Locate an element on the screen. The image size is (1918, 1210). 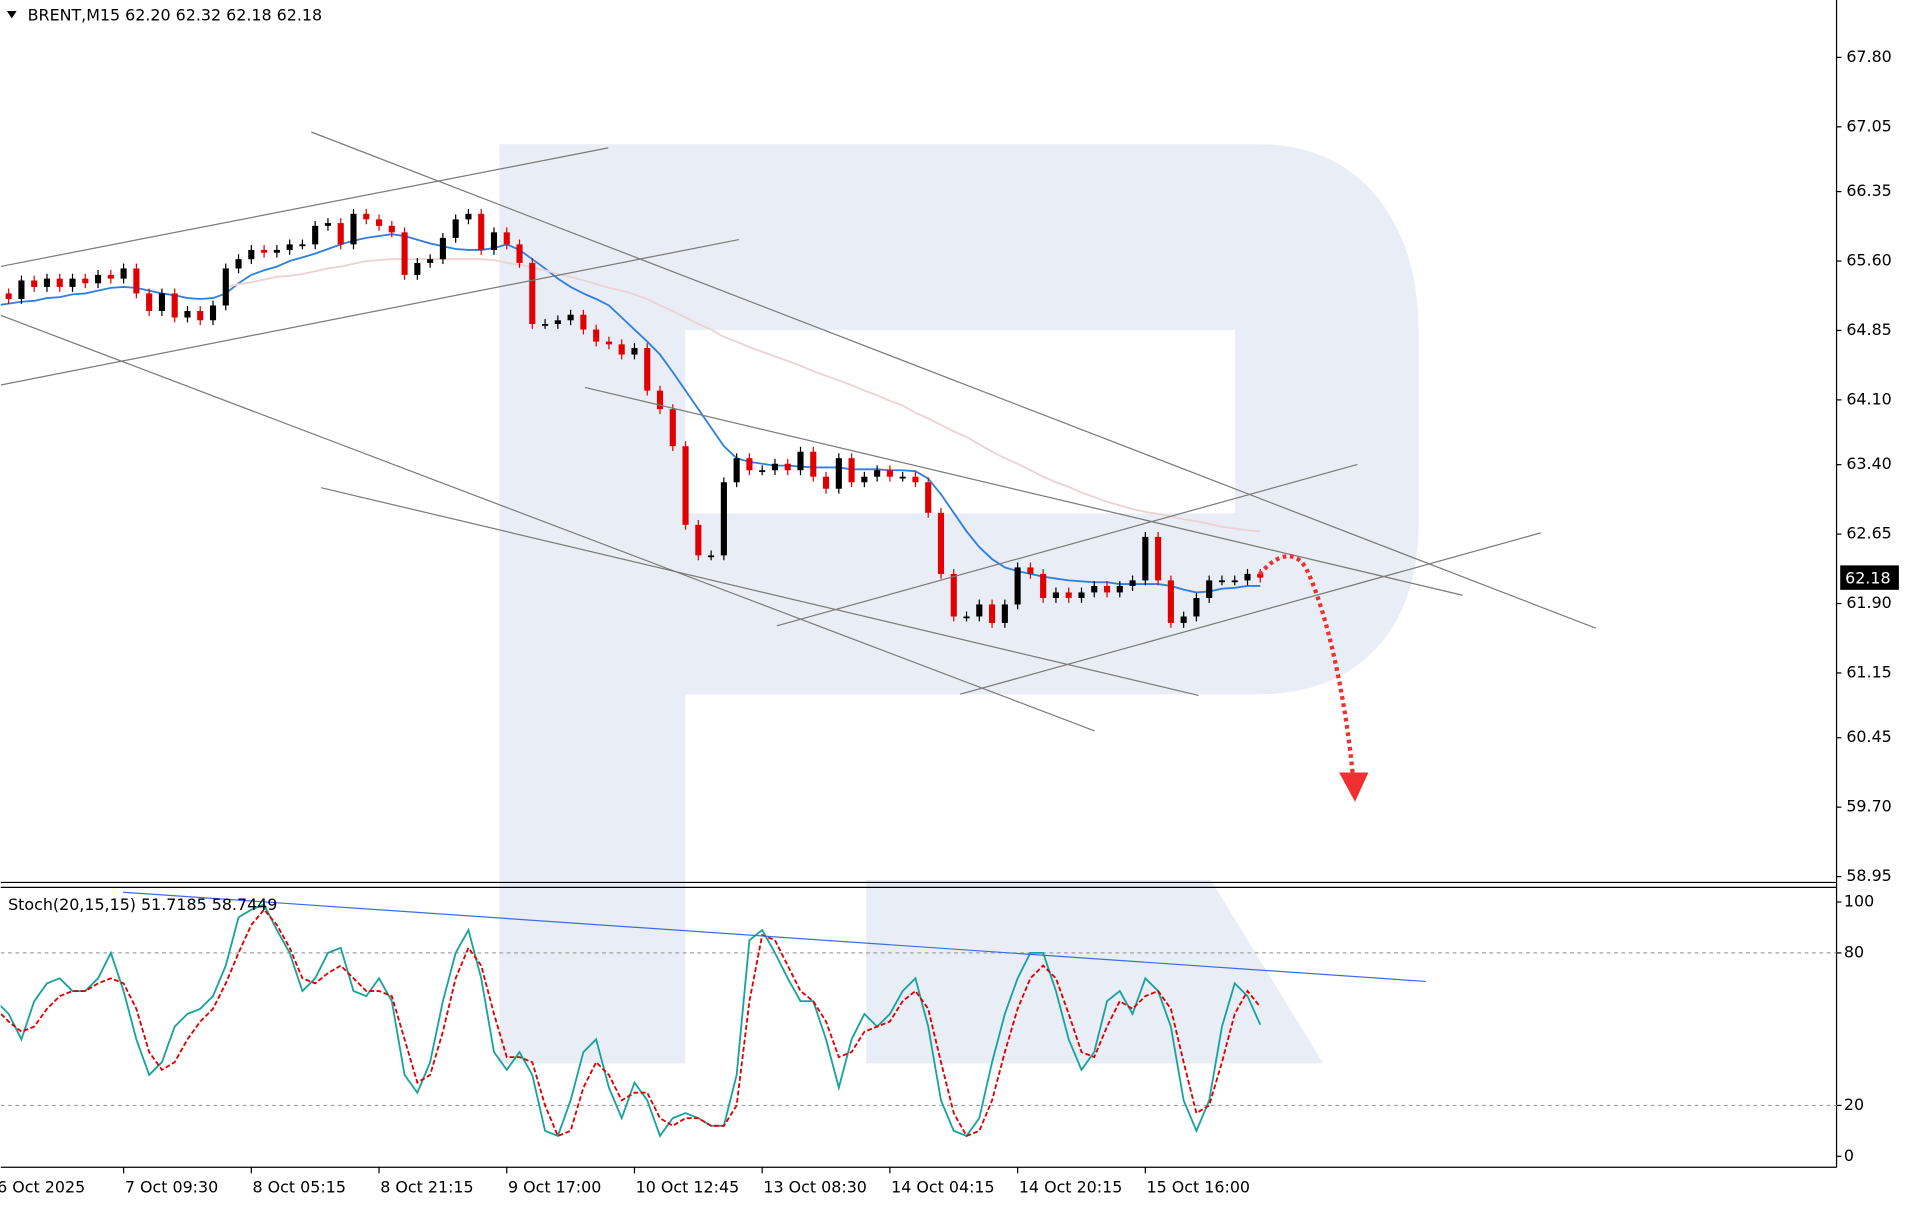
y-tick-label: 59.70 is located at coordinates (1868, 806).